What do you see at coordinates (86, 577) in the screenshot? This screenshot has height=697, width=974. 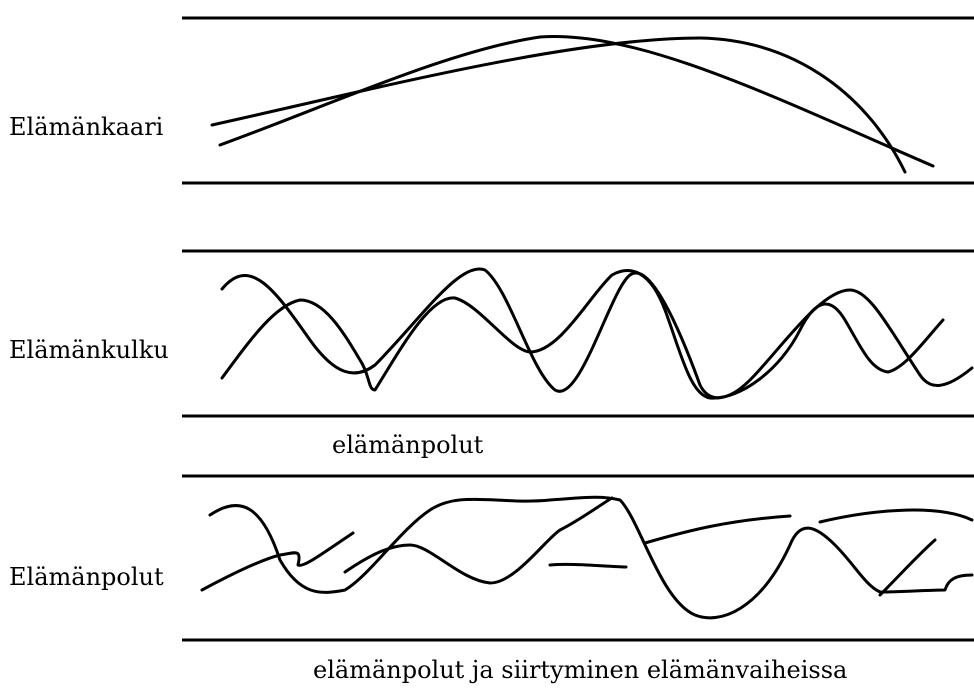 I see `label-elamanpolut: Elämänpolut` at bounding box center [86, 577].